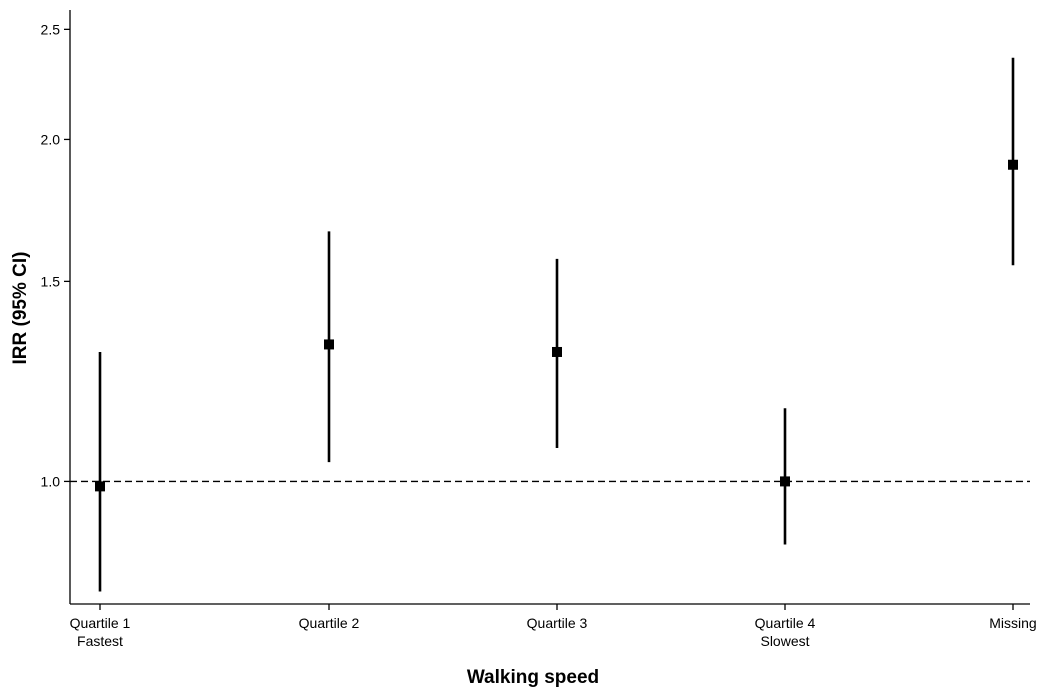 This screenshot has height=689, width=1043. I want to click on x-tick-label: Quartile 2, so click(329, 623).